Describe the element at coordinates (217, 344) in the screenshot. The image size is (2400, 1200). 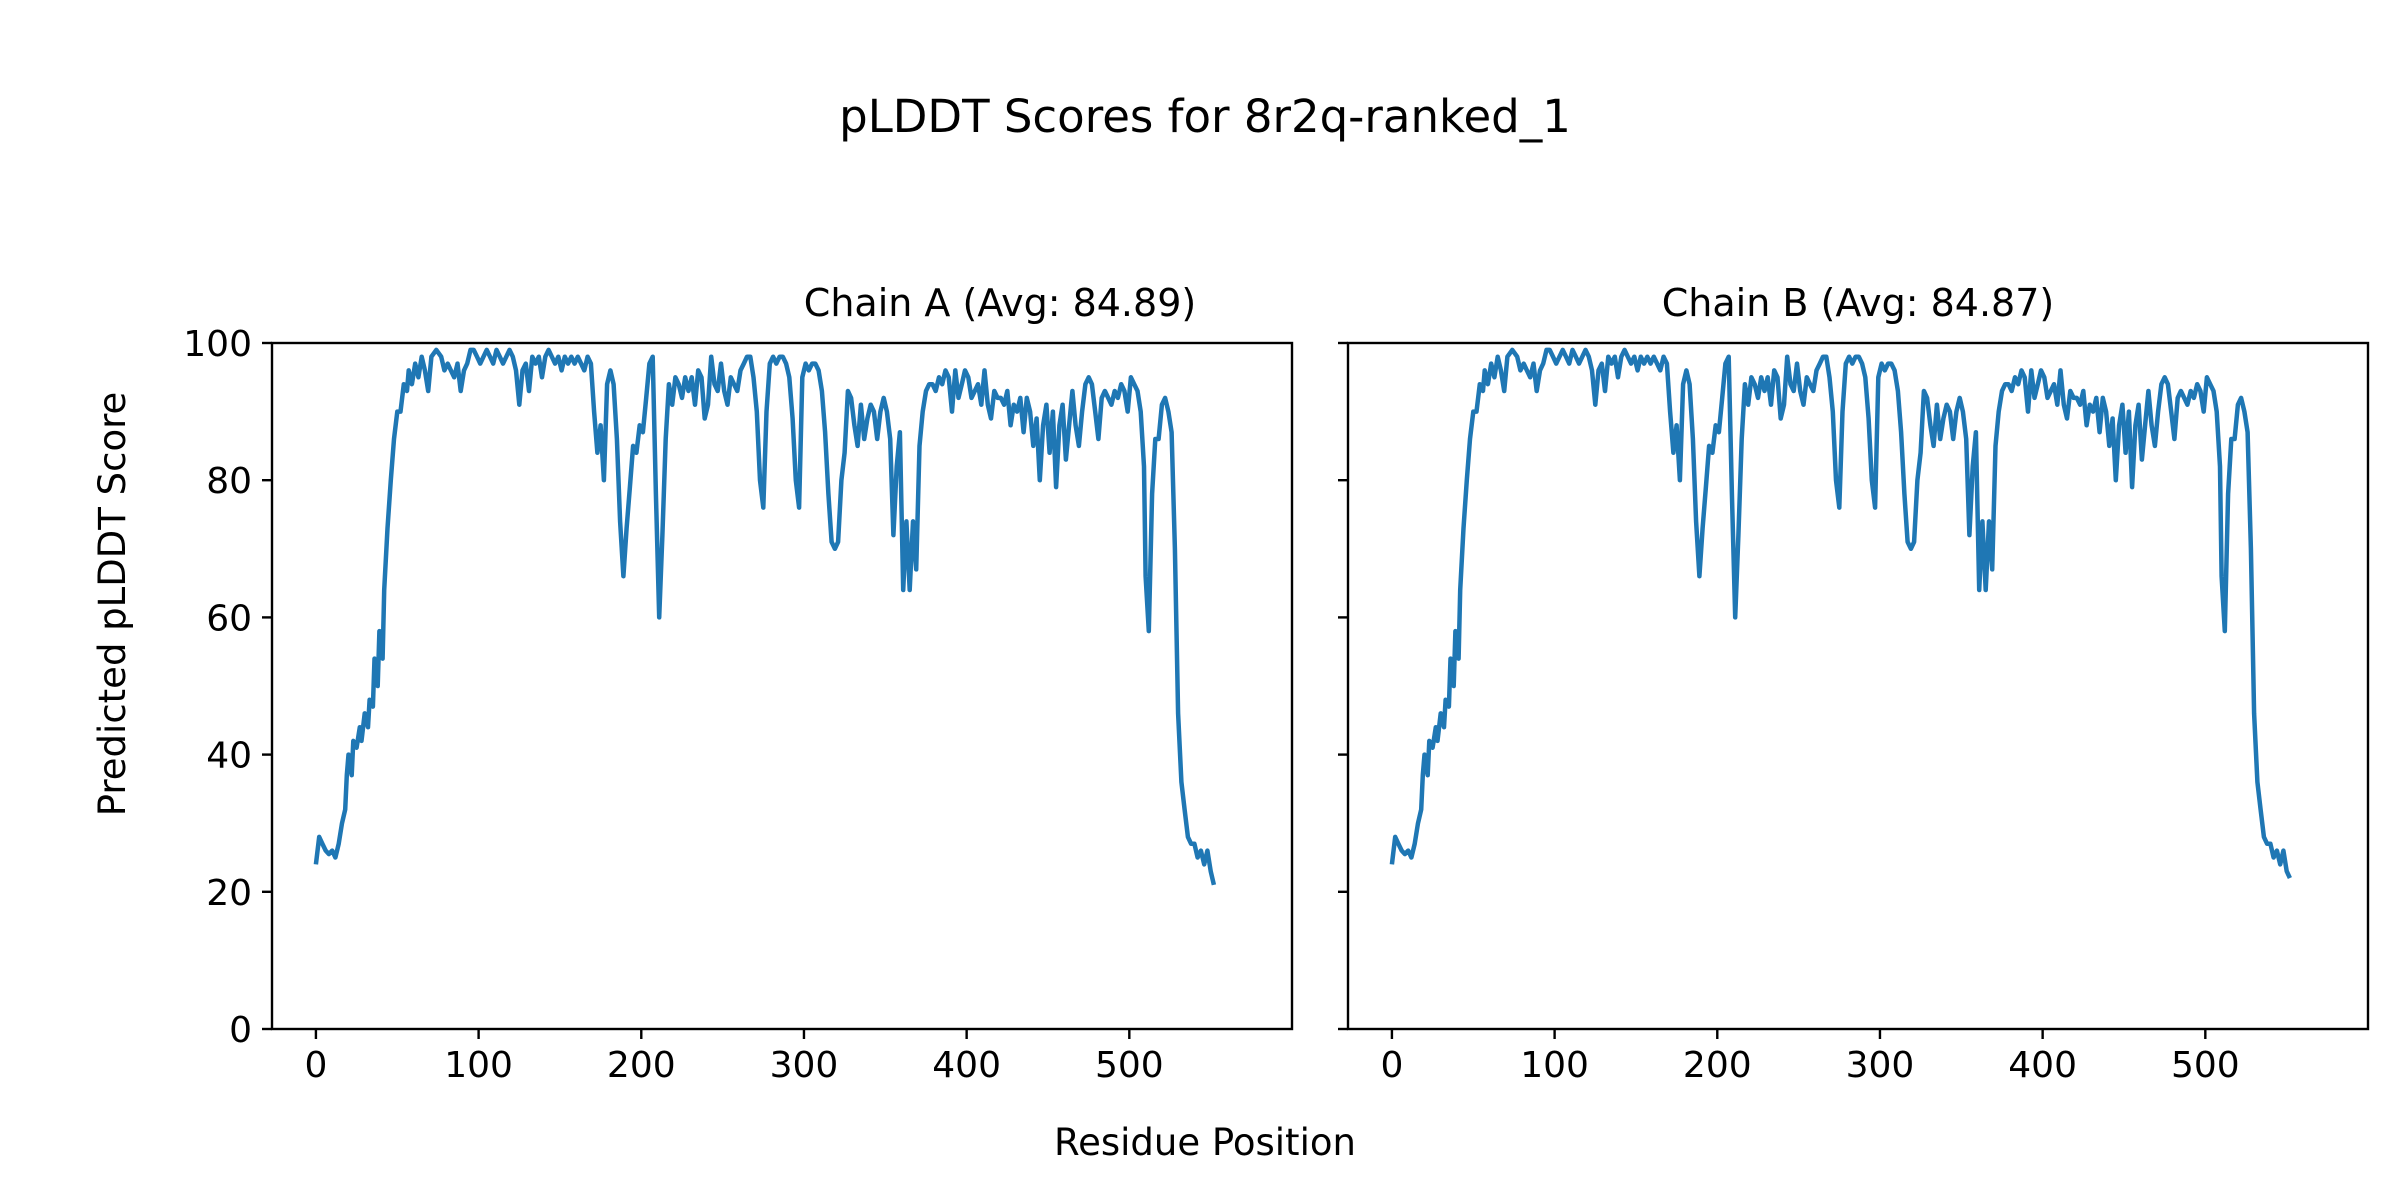
I see `chain-a-y-tick-label: 100` at that location.